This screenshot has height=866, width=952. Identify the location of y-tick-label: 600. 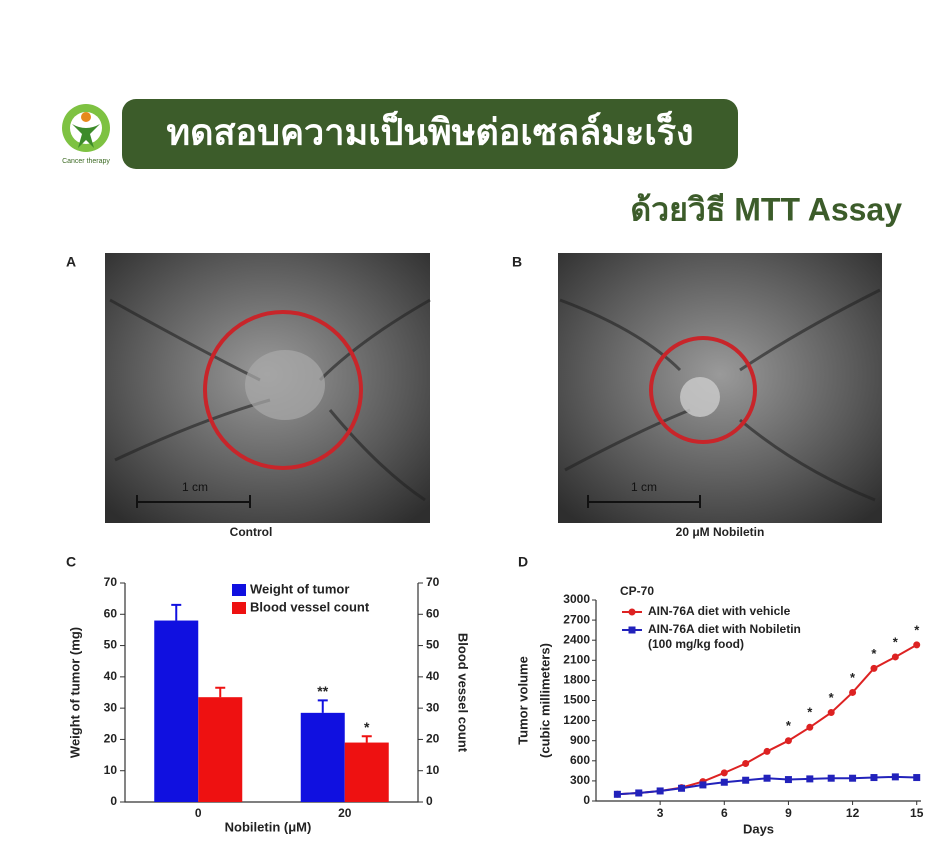
(580, 760).